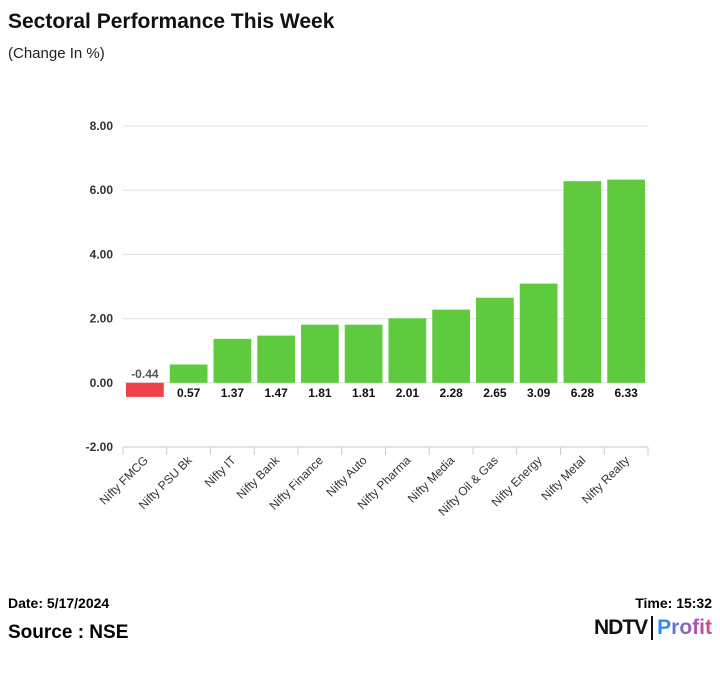 The width and height of the screenshot is (720, 675). I want to click on data-label: 2.01, so click(408, 393).